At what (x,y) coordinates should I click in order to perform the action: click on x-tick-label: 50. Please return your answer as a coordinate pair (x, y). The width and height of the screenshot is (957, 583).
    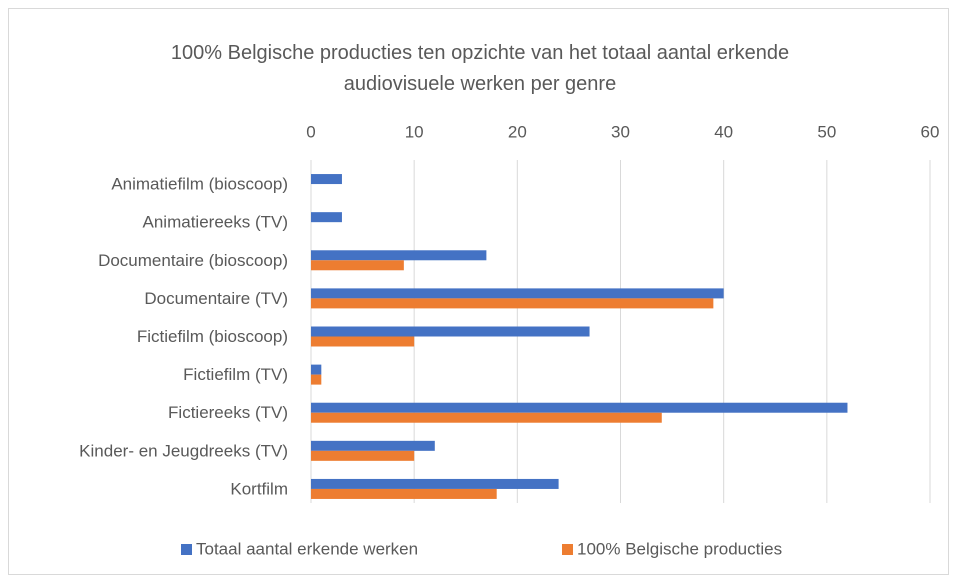
    Looking at the image, I should click on (826, 131).